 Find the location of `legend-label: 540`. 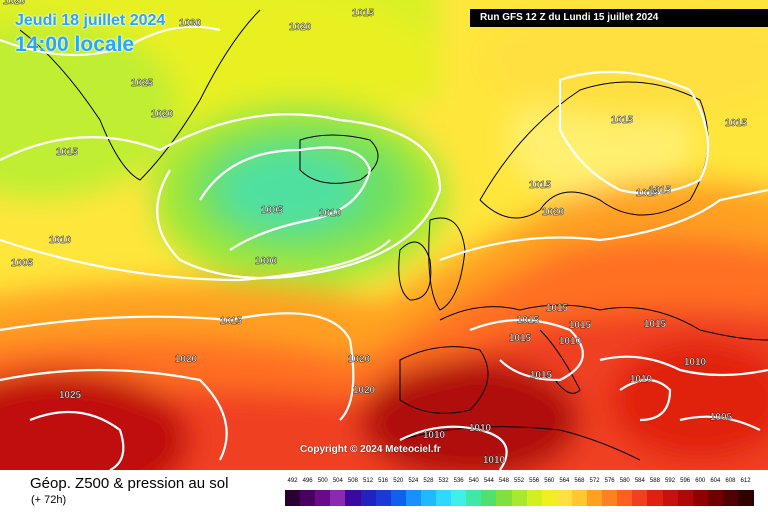

legend-label: 540 is located at coordinates (473, 481).